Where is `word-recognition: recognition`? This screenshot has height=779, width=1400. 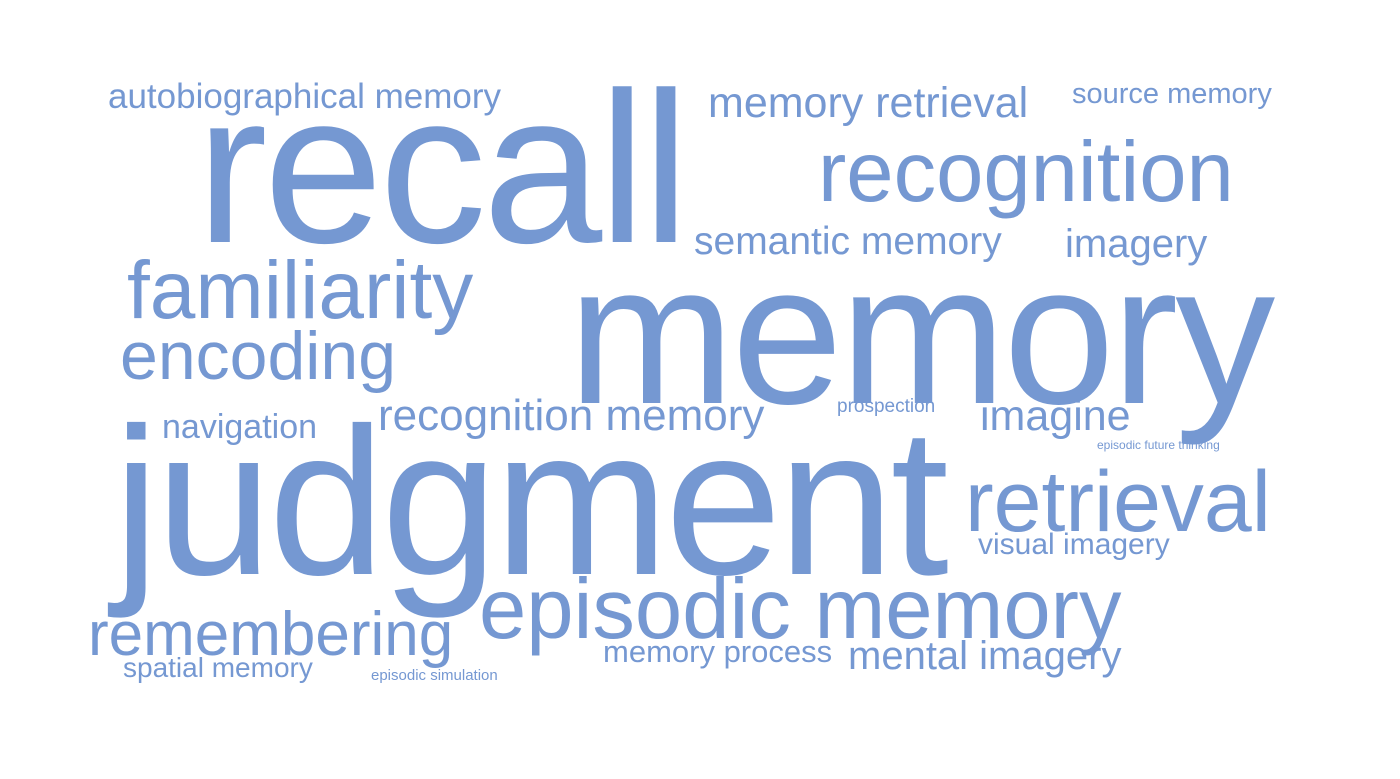 word-recognition: recognition is located at coordinates (1026, 172).